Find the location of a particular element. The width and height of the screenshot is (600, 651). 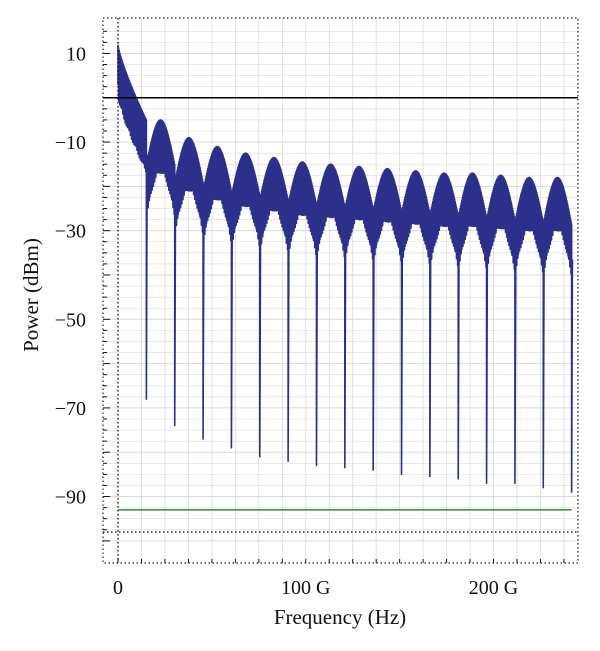

x-tick-label: 0 is located at coordinates (118, 588).